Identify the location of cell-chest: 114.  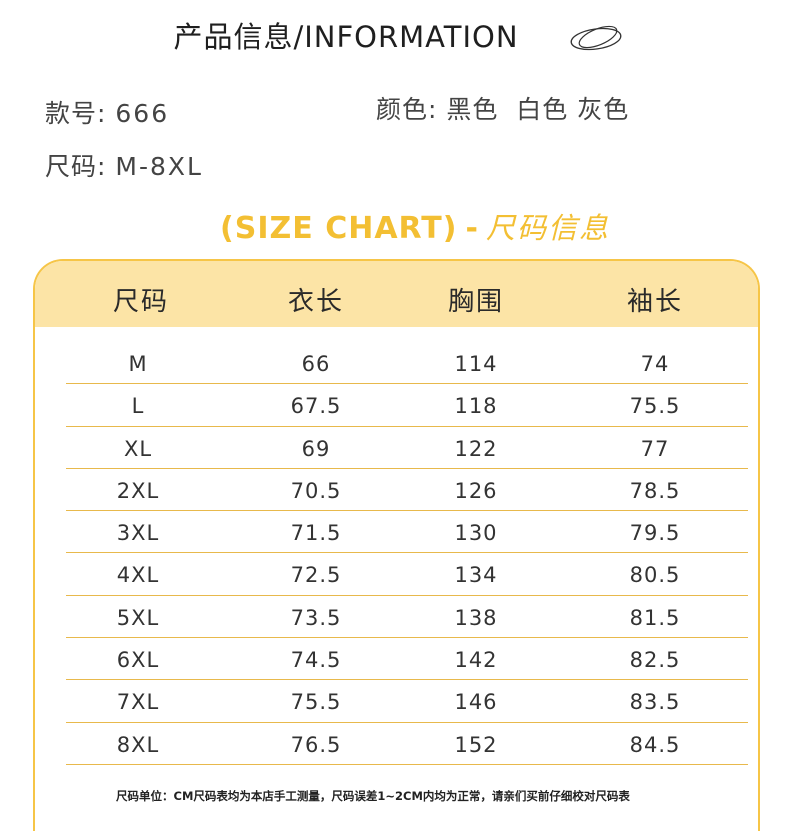
(476, 364).